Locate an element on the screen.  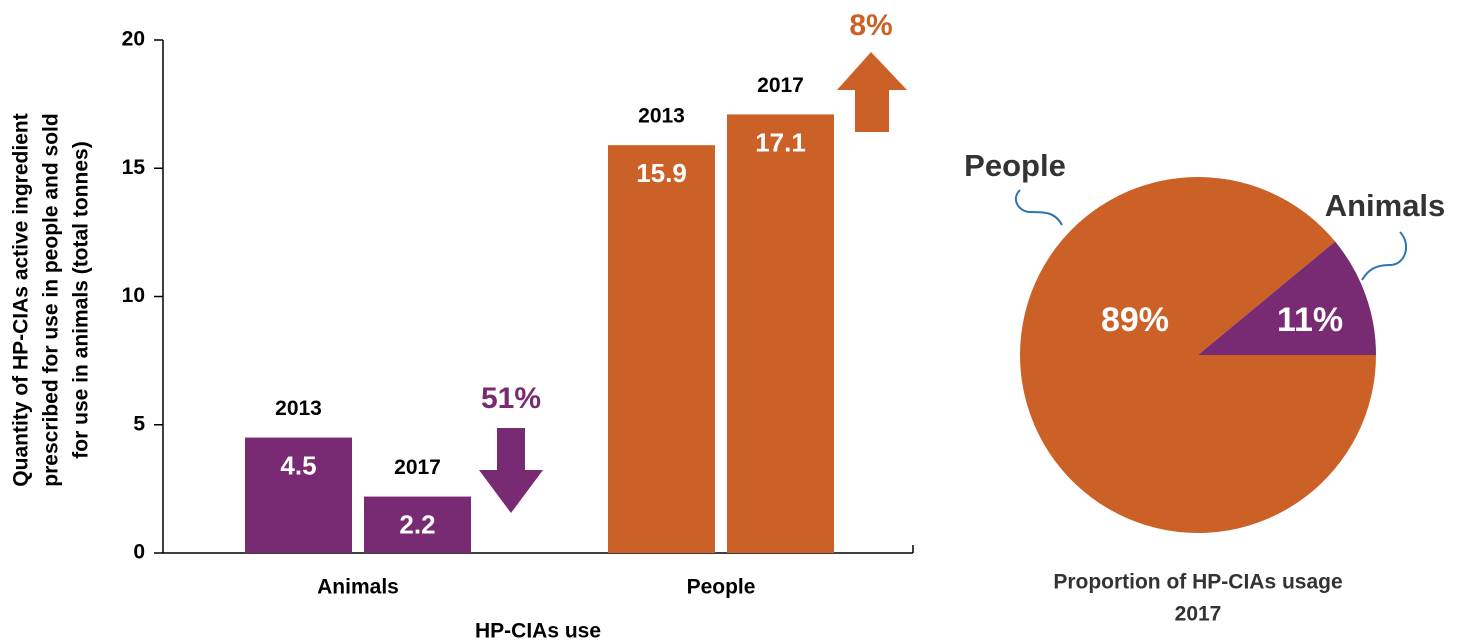
y-tick-label: 15 is located at coordinates (134, 167).